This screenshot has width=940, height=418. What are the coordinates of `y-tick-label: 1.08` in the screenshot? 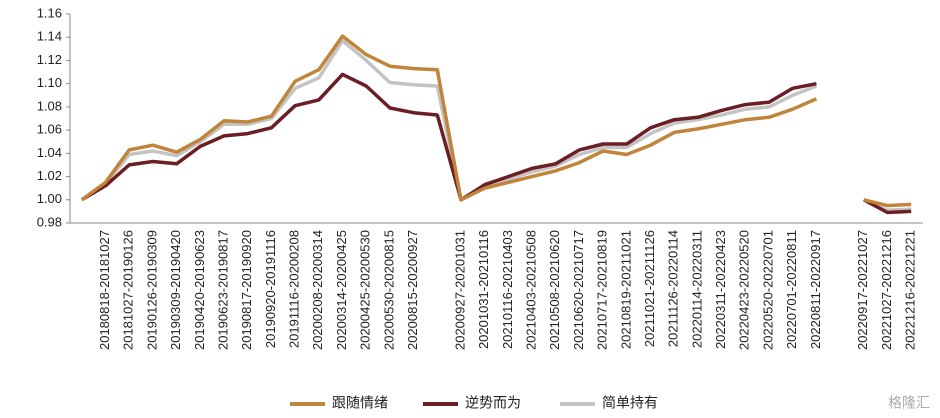 It's located at (49, 105).